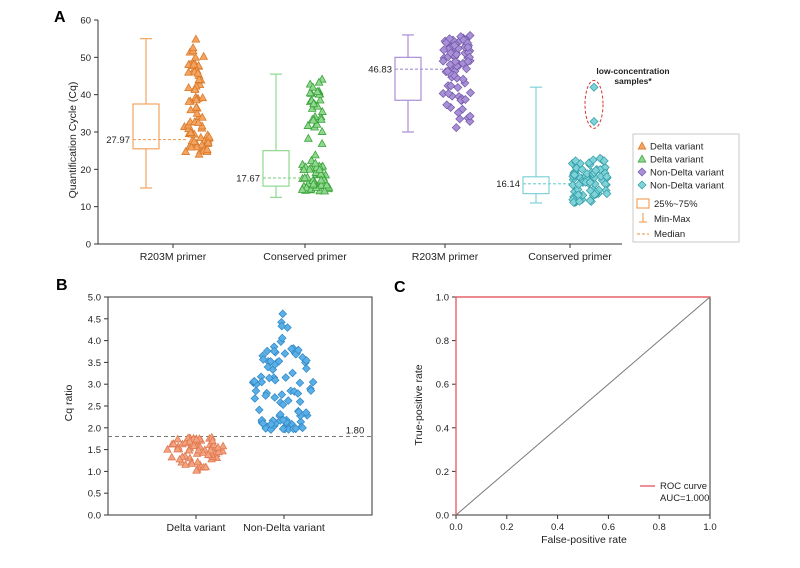 The image size is (800, 568). Describe the element at coordinates (85, 58) in the screenshot. I see `panel-a-y-tick-label: 50` at that location.